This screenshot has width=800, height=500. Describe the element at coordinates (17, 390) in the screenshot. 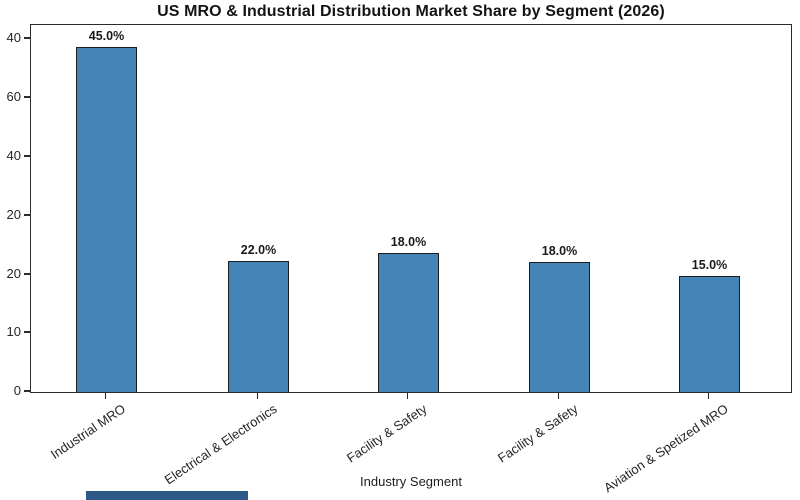

I see `y-tick-label-6: 0` at that location.